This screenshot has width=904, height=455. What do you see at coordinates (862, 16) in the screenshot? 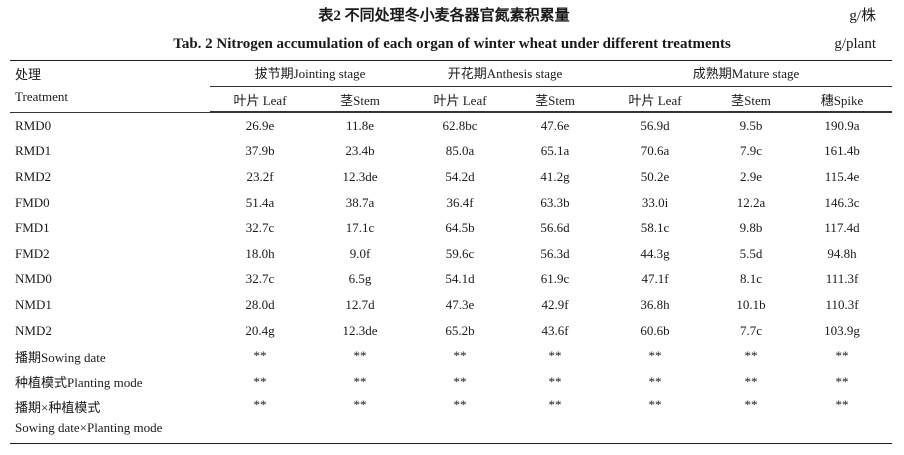
I see `unit-cn: g/株` at bounding box center [862, 16].